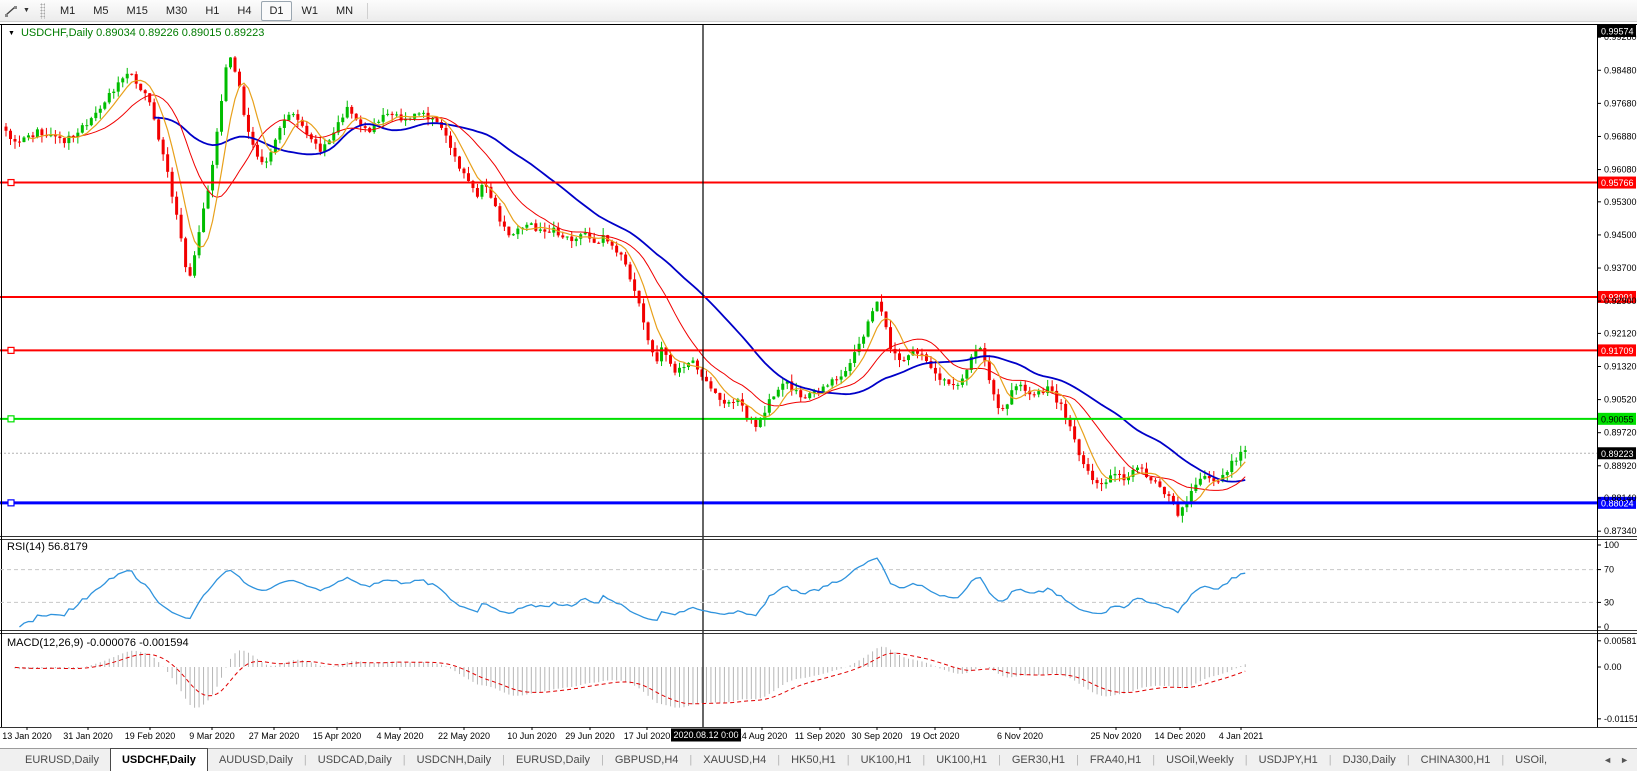  Describe the element at coordinates (176, 10) in the screenshot. I see `timeframe-button-m30: M30` at that location.